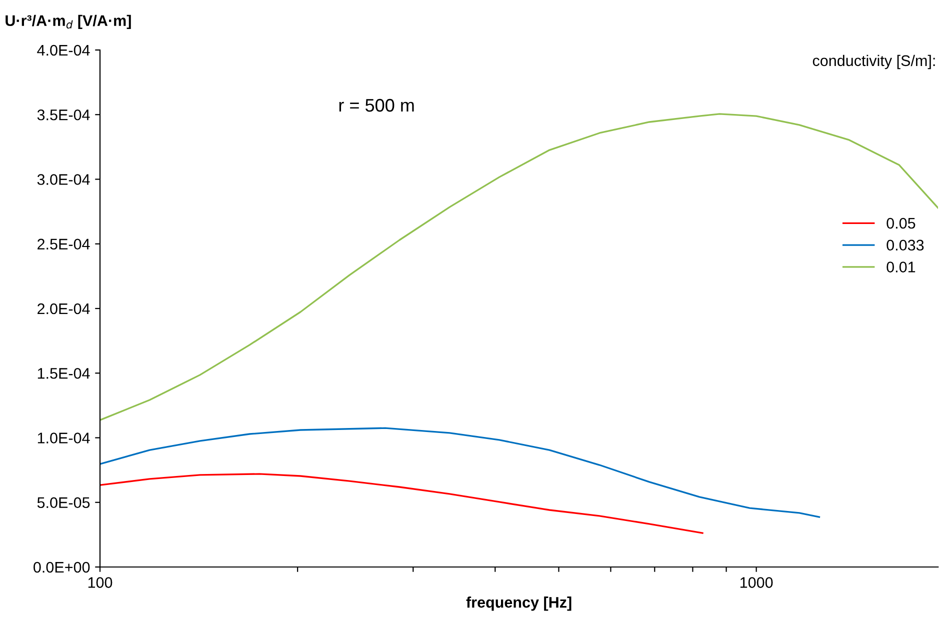  Describe the element at coordinates (376, 105) in the screenshot. I see `annotation: r = 500 m` at that location.